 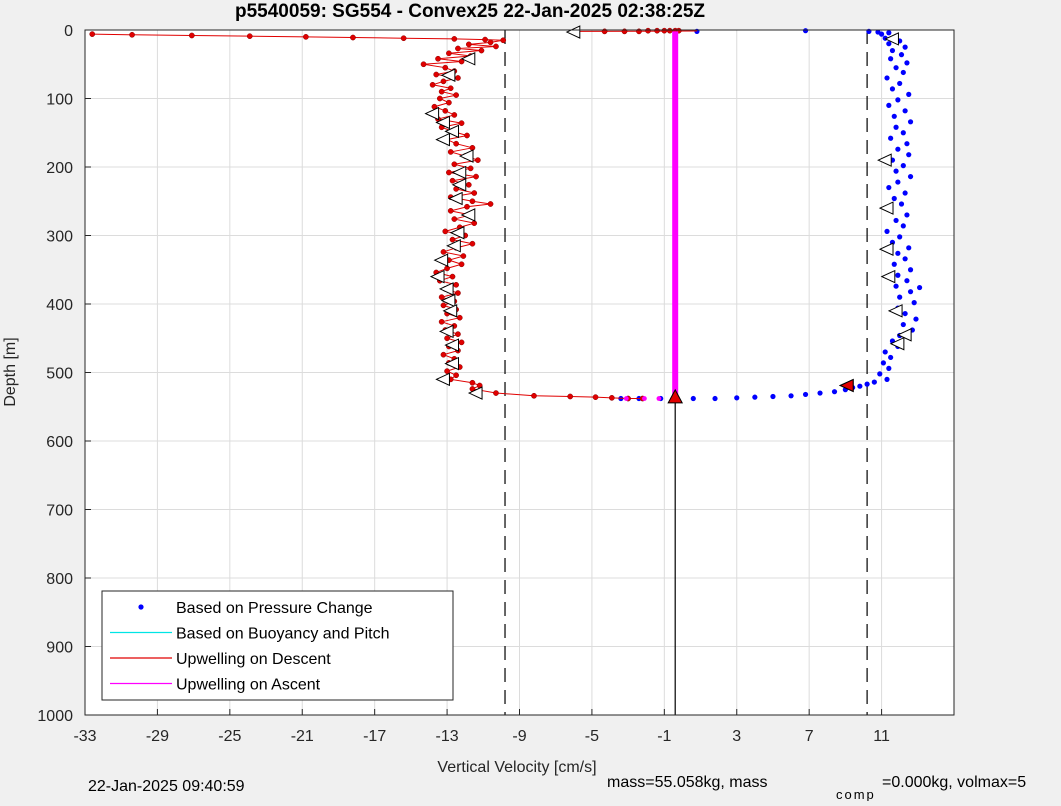 I want to click on y-tick-label: 800, so click(x=59, y=579).